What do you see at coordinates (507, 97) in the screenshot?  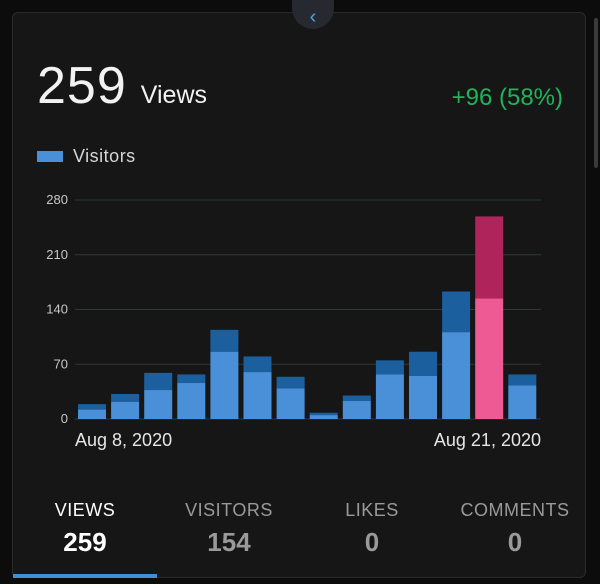 I see `views-change: +96 (58%)` at bounding box center [507, 97].